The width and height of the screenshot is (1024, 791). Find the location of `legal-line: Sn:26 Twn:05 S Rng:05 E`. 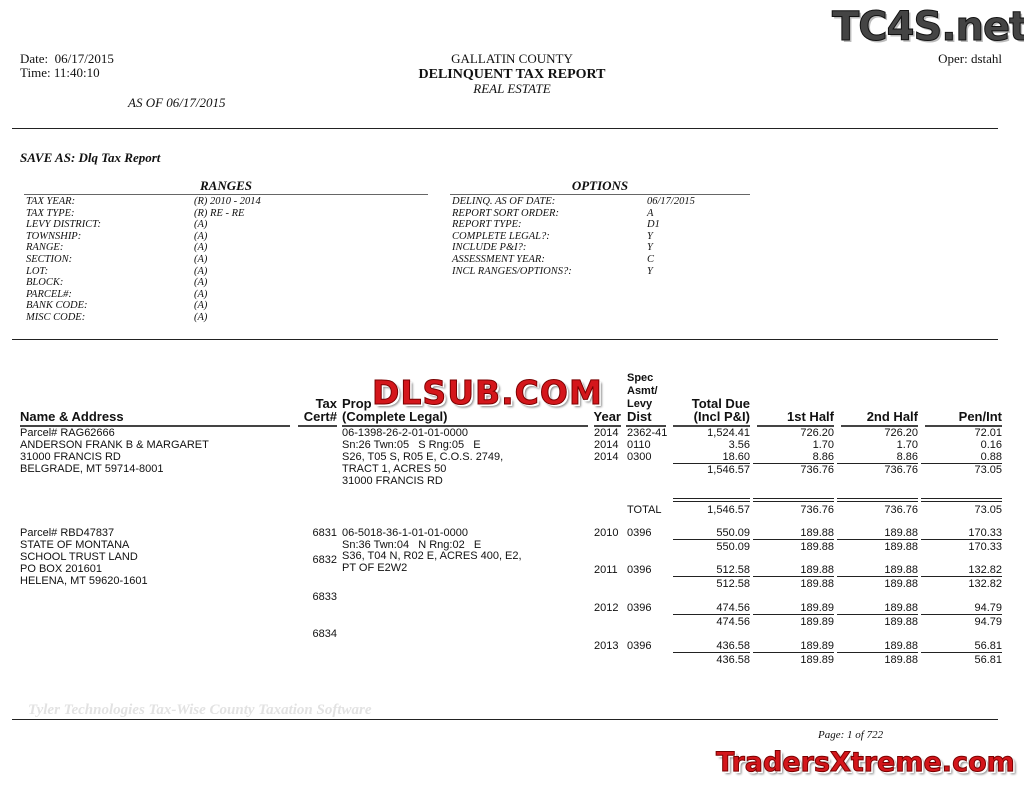

legal-line: Sn:26 Twn:05 S Rng:05 E is located at coordinates (411, 445).